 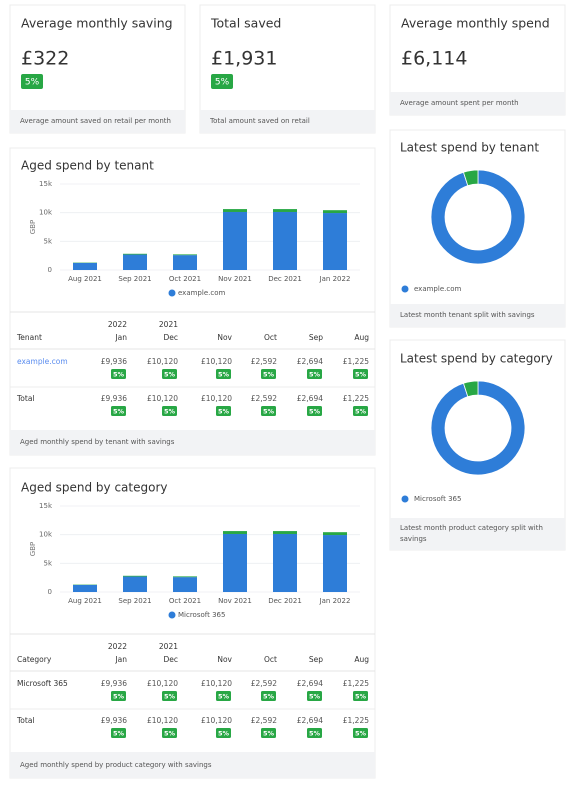 What do you see at coordinates (46, 506) in the screenshot?
I see `y-tick-label: 15k` at bounding box center [46, 506].